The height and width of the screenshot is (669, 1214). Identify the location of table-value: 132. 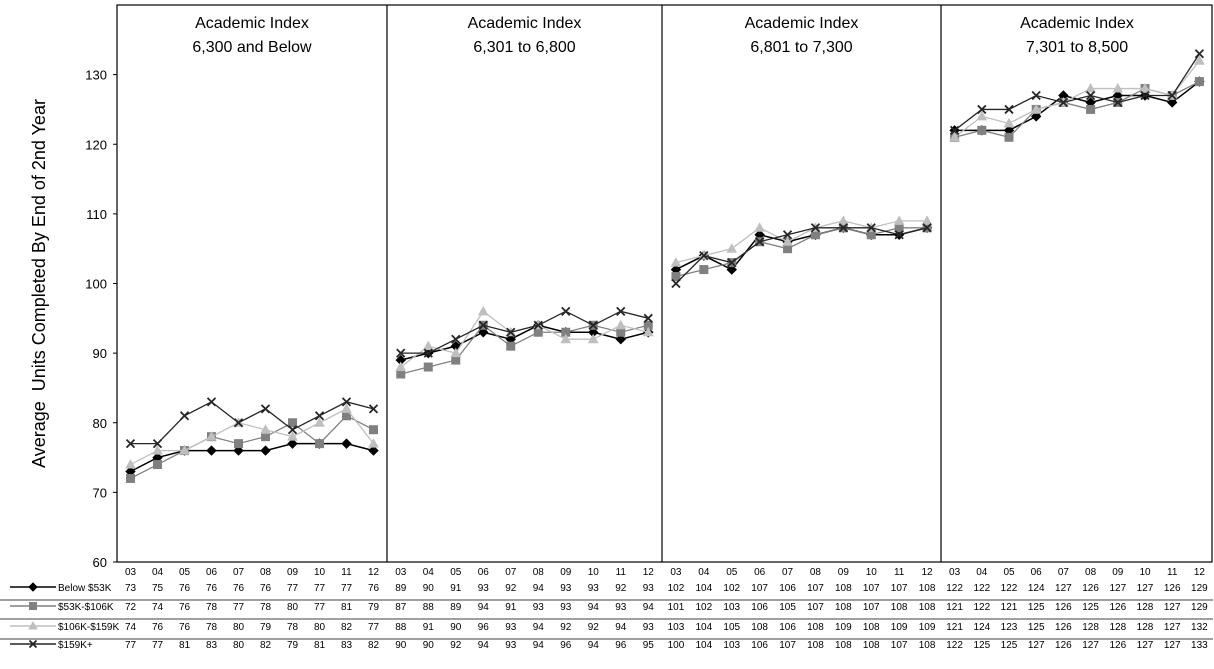
(1199, 627).